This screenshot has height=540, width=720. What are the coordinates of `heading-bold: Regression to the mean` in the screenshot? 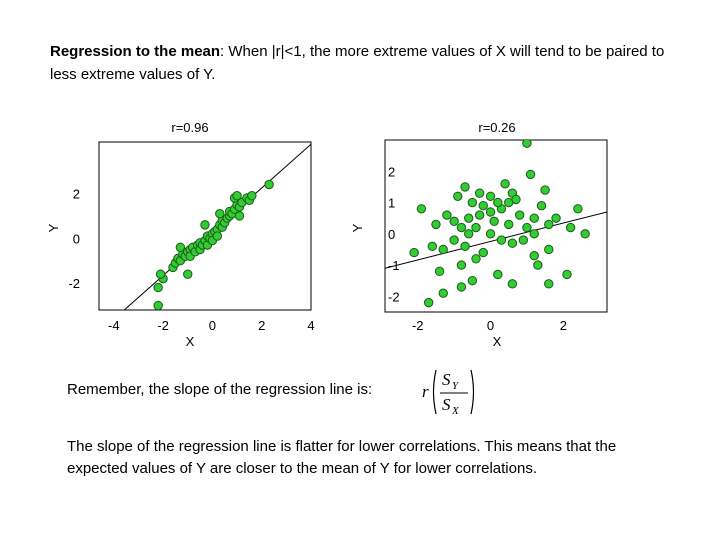 It's located at (135, 51).